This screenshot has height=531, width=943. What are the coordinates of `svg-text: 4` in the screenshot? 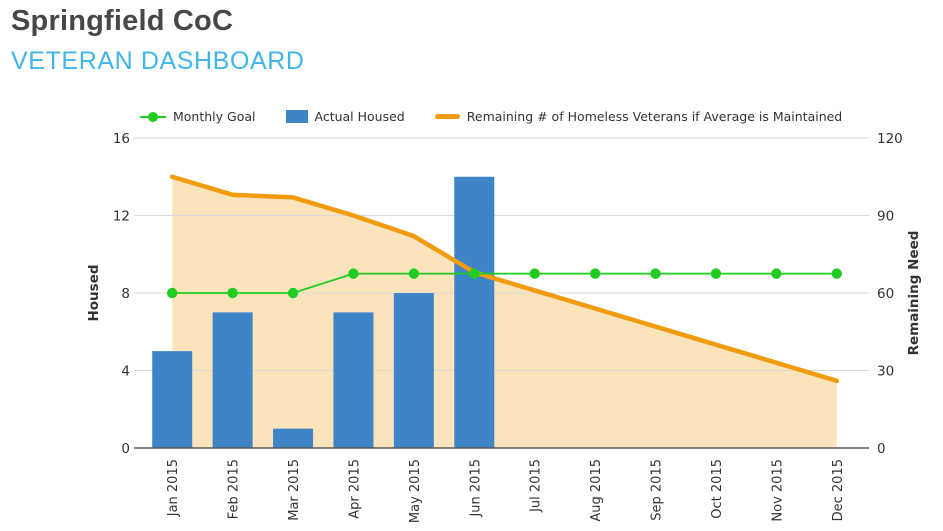 It's located at (125, 372).